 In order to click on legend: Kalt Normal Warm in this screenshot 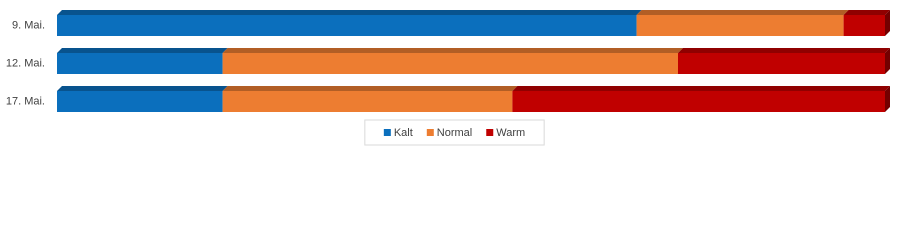, I will do `click(454, 132)`.